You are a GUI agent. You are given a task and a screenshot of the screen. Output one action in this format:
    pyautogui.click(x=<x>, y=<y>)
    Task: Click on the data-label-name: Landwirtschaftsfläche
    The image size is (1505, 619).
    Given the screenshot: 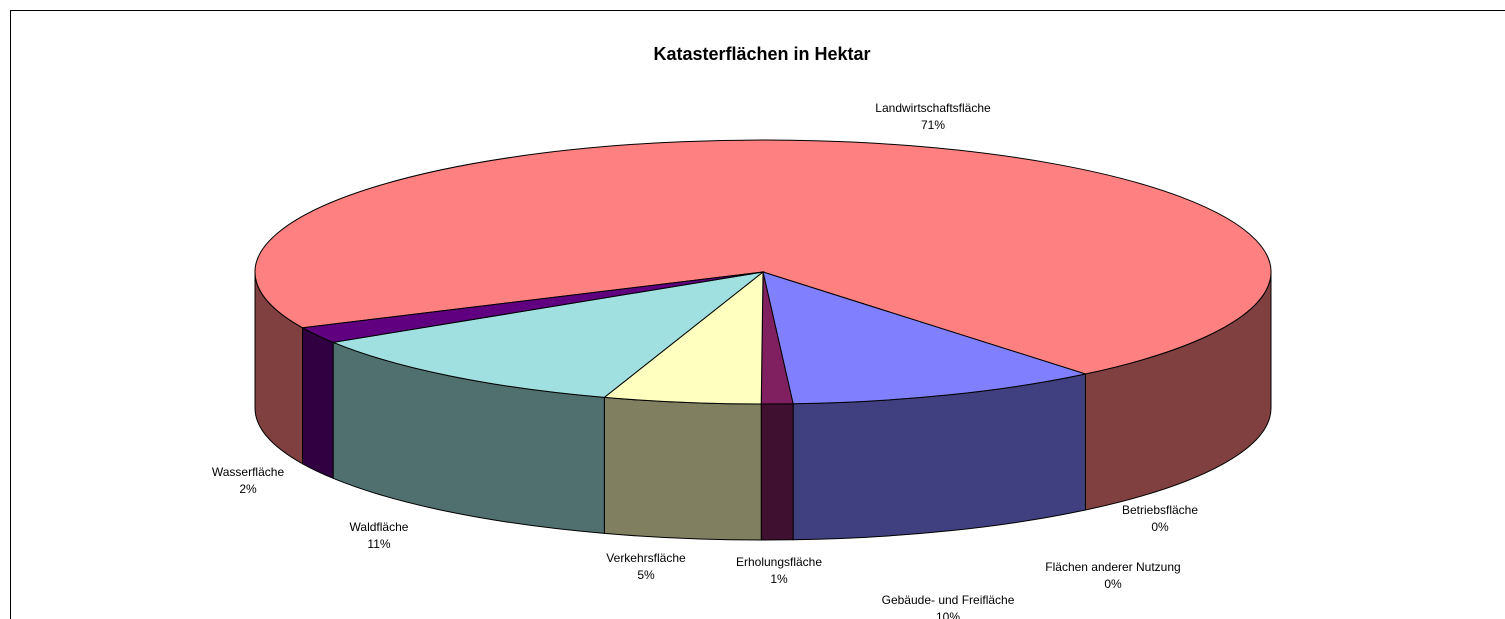 What is the action you would take?
    pyautogui.click(x=933, y=108)
    